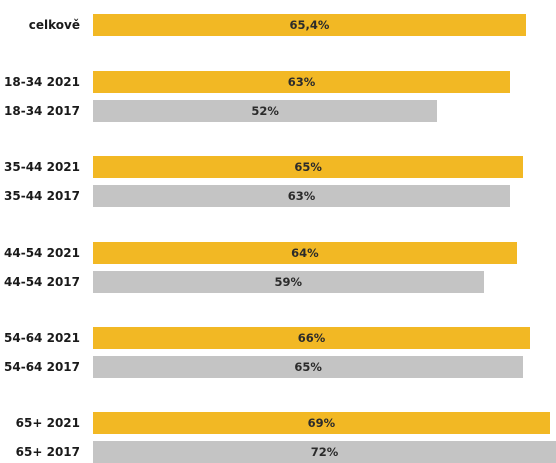 The height and width of the screenshot is (463, 556). Describe the element at coordinates (47, 452) in the screenshot. I see `category-label: 65+ 2017` at that location.